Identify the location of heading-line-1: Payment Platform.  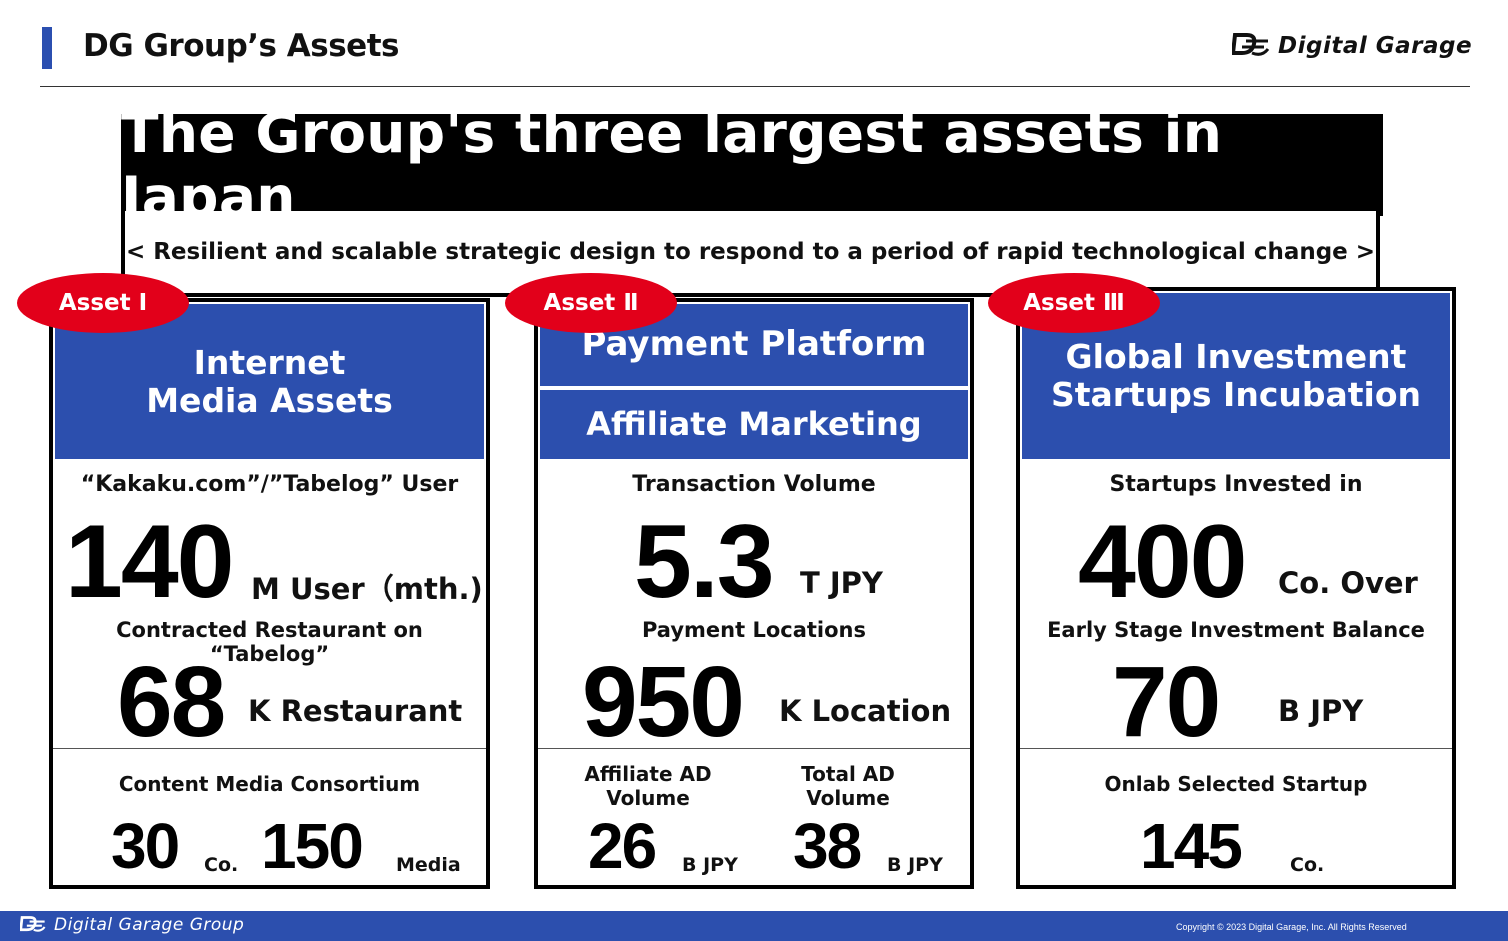
(754, 344).